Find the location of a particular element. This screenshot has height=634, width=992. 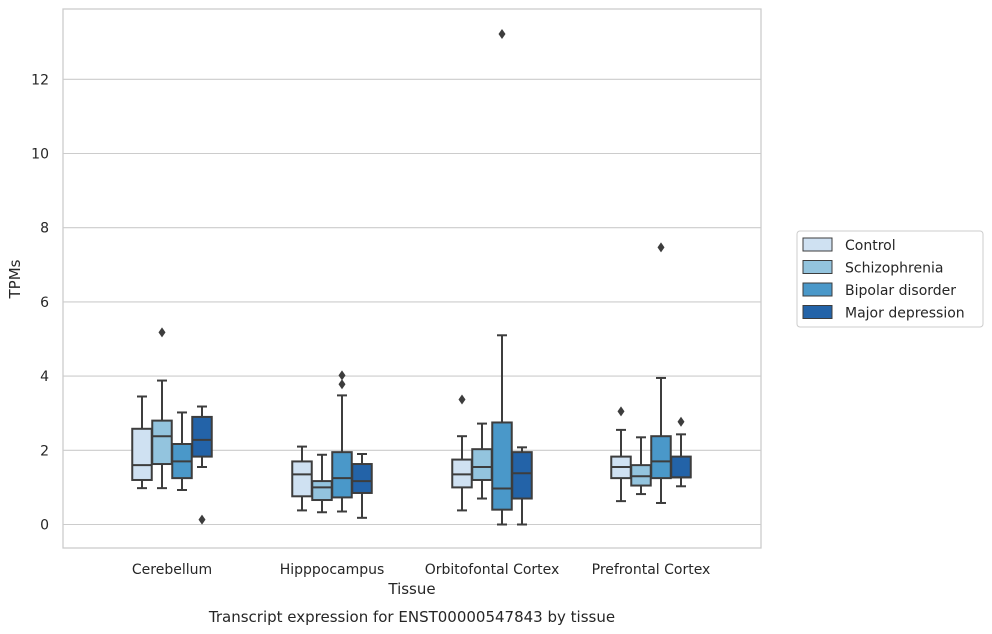

x-tick-label: Cerebellum is located at coordinates (172, 570).